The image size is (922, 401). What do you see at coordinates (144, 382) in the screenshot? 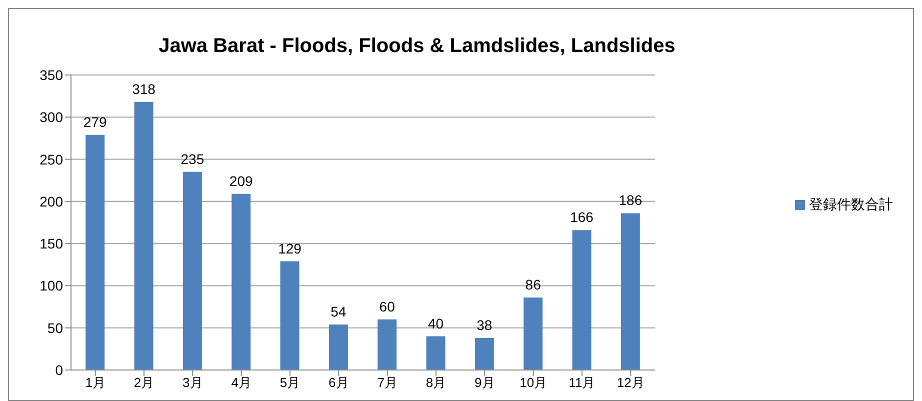
I see `x-tick-label: 2月` at bounding box center [144, 382].